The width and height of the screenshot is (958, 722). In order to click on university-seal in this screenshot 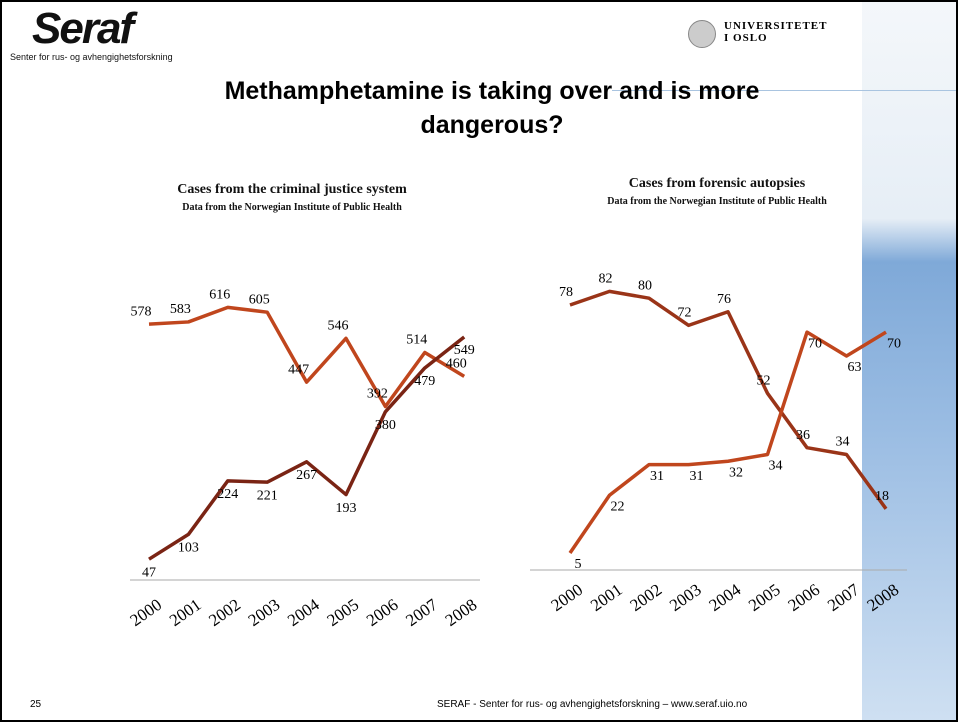, I will do `click(702, 34)`.